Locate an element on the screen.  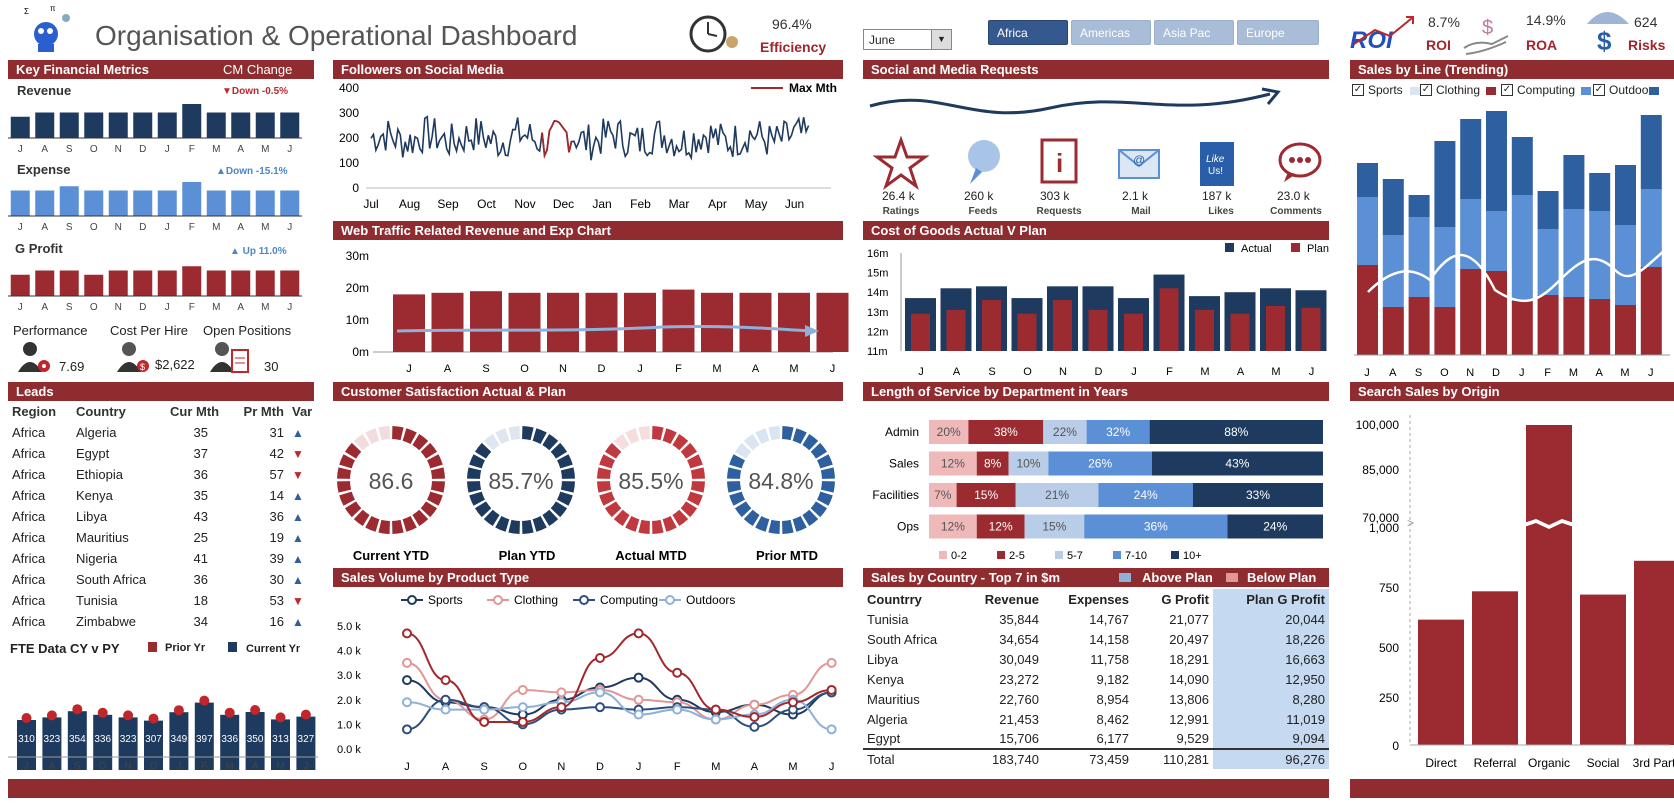
sales-cell: 18,291 is located at coordinates (1189, 659).